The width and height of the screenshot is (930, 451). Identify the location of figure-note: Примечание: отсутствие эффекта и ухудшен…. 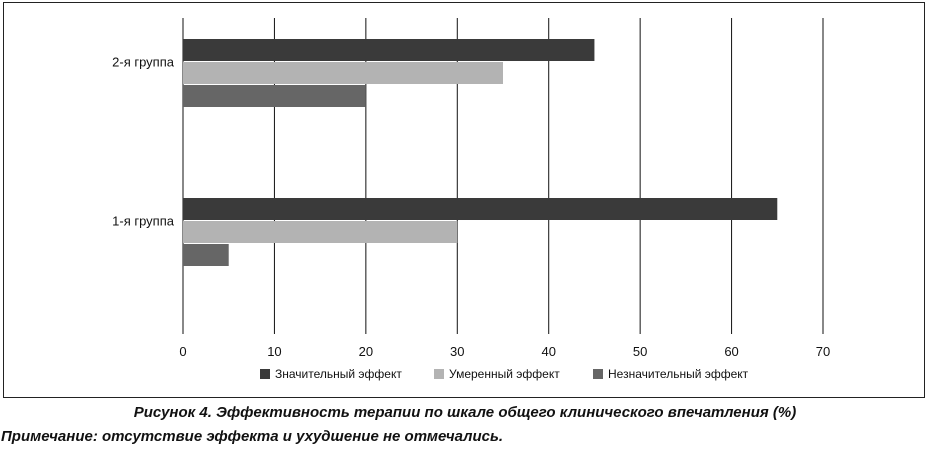
(252, 436).